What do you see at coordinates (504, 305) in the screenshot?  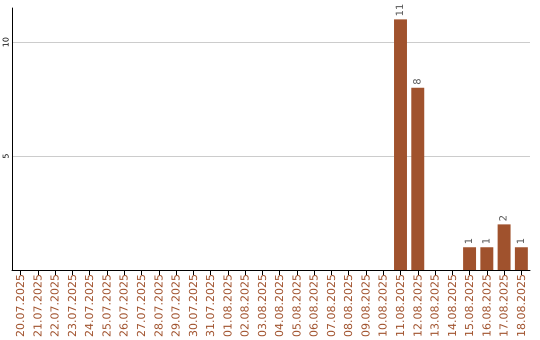 I see `x-tick-label: 17.08.2025` at bounding box center [504, 305].